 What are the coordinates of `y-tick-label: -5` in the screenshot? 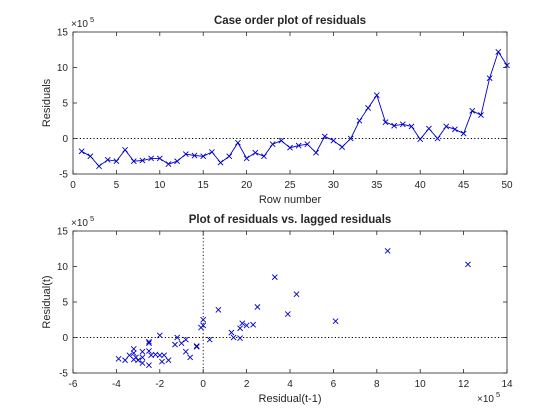 It's located at (63, 175).